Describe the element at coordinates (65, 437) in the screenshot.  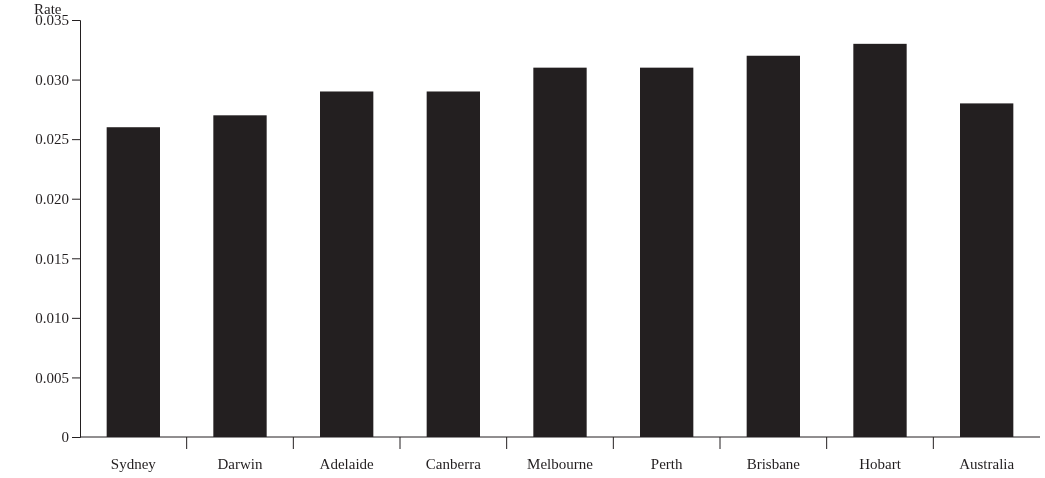
I see `y-tick-label: 0` at that location.